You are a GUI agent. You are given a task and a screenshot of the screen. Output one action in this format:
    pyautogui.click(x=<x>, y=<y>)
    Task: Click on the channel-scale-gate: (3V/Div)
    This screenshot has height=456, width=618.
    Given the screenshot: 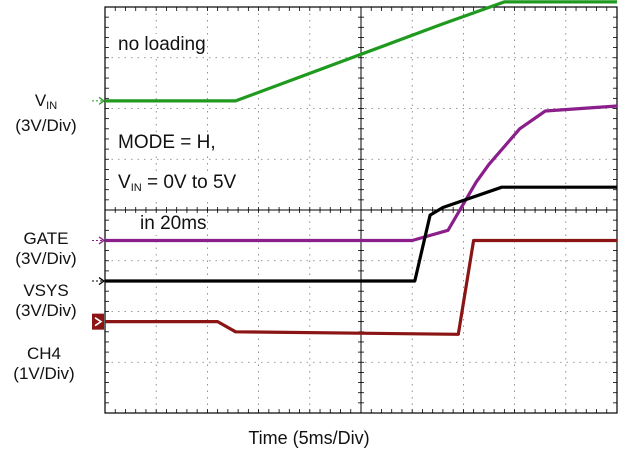 What is the action you would take?
    pyautogui.click(x=46, y=258)
    